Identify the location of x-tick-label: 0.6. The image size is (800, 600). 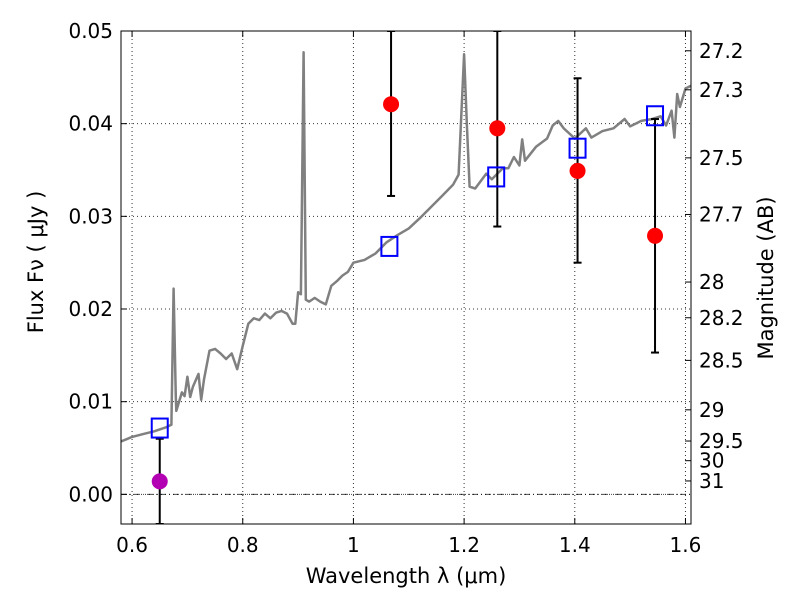
(132, 545).